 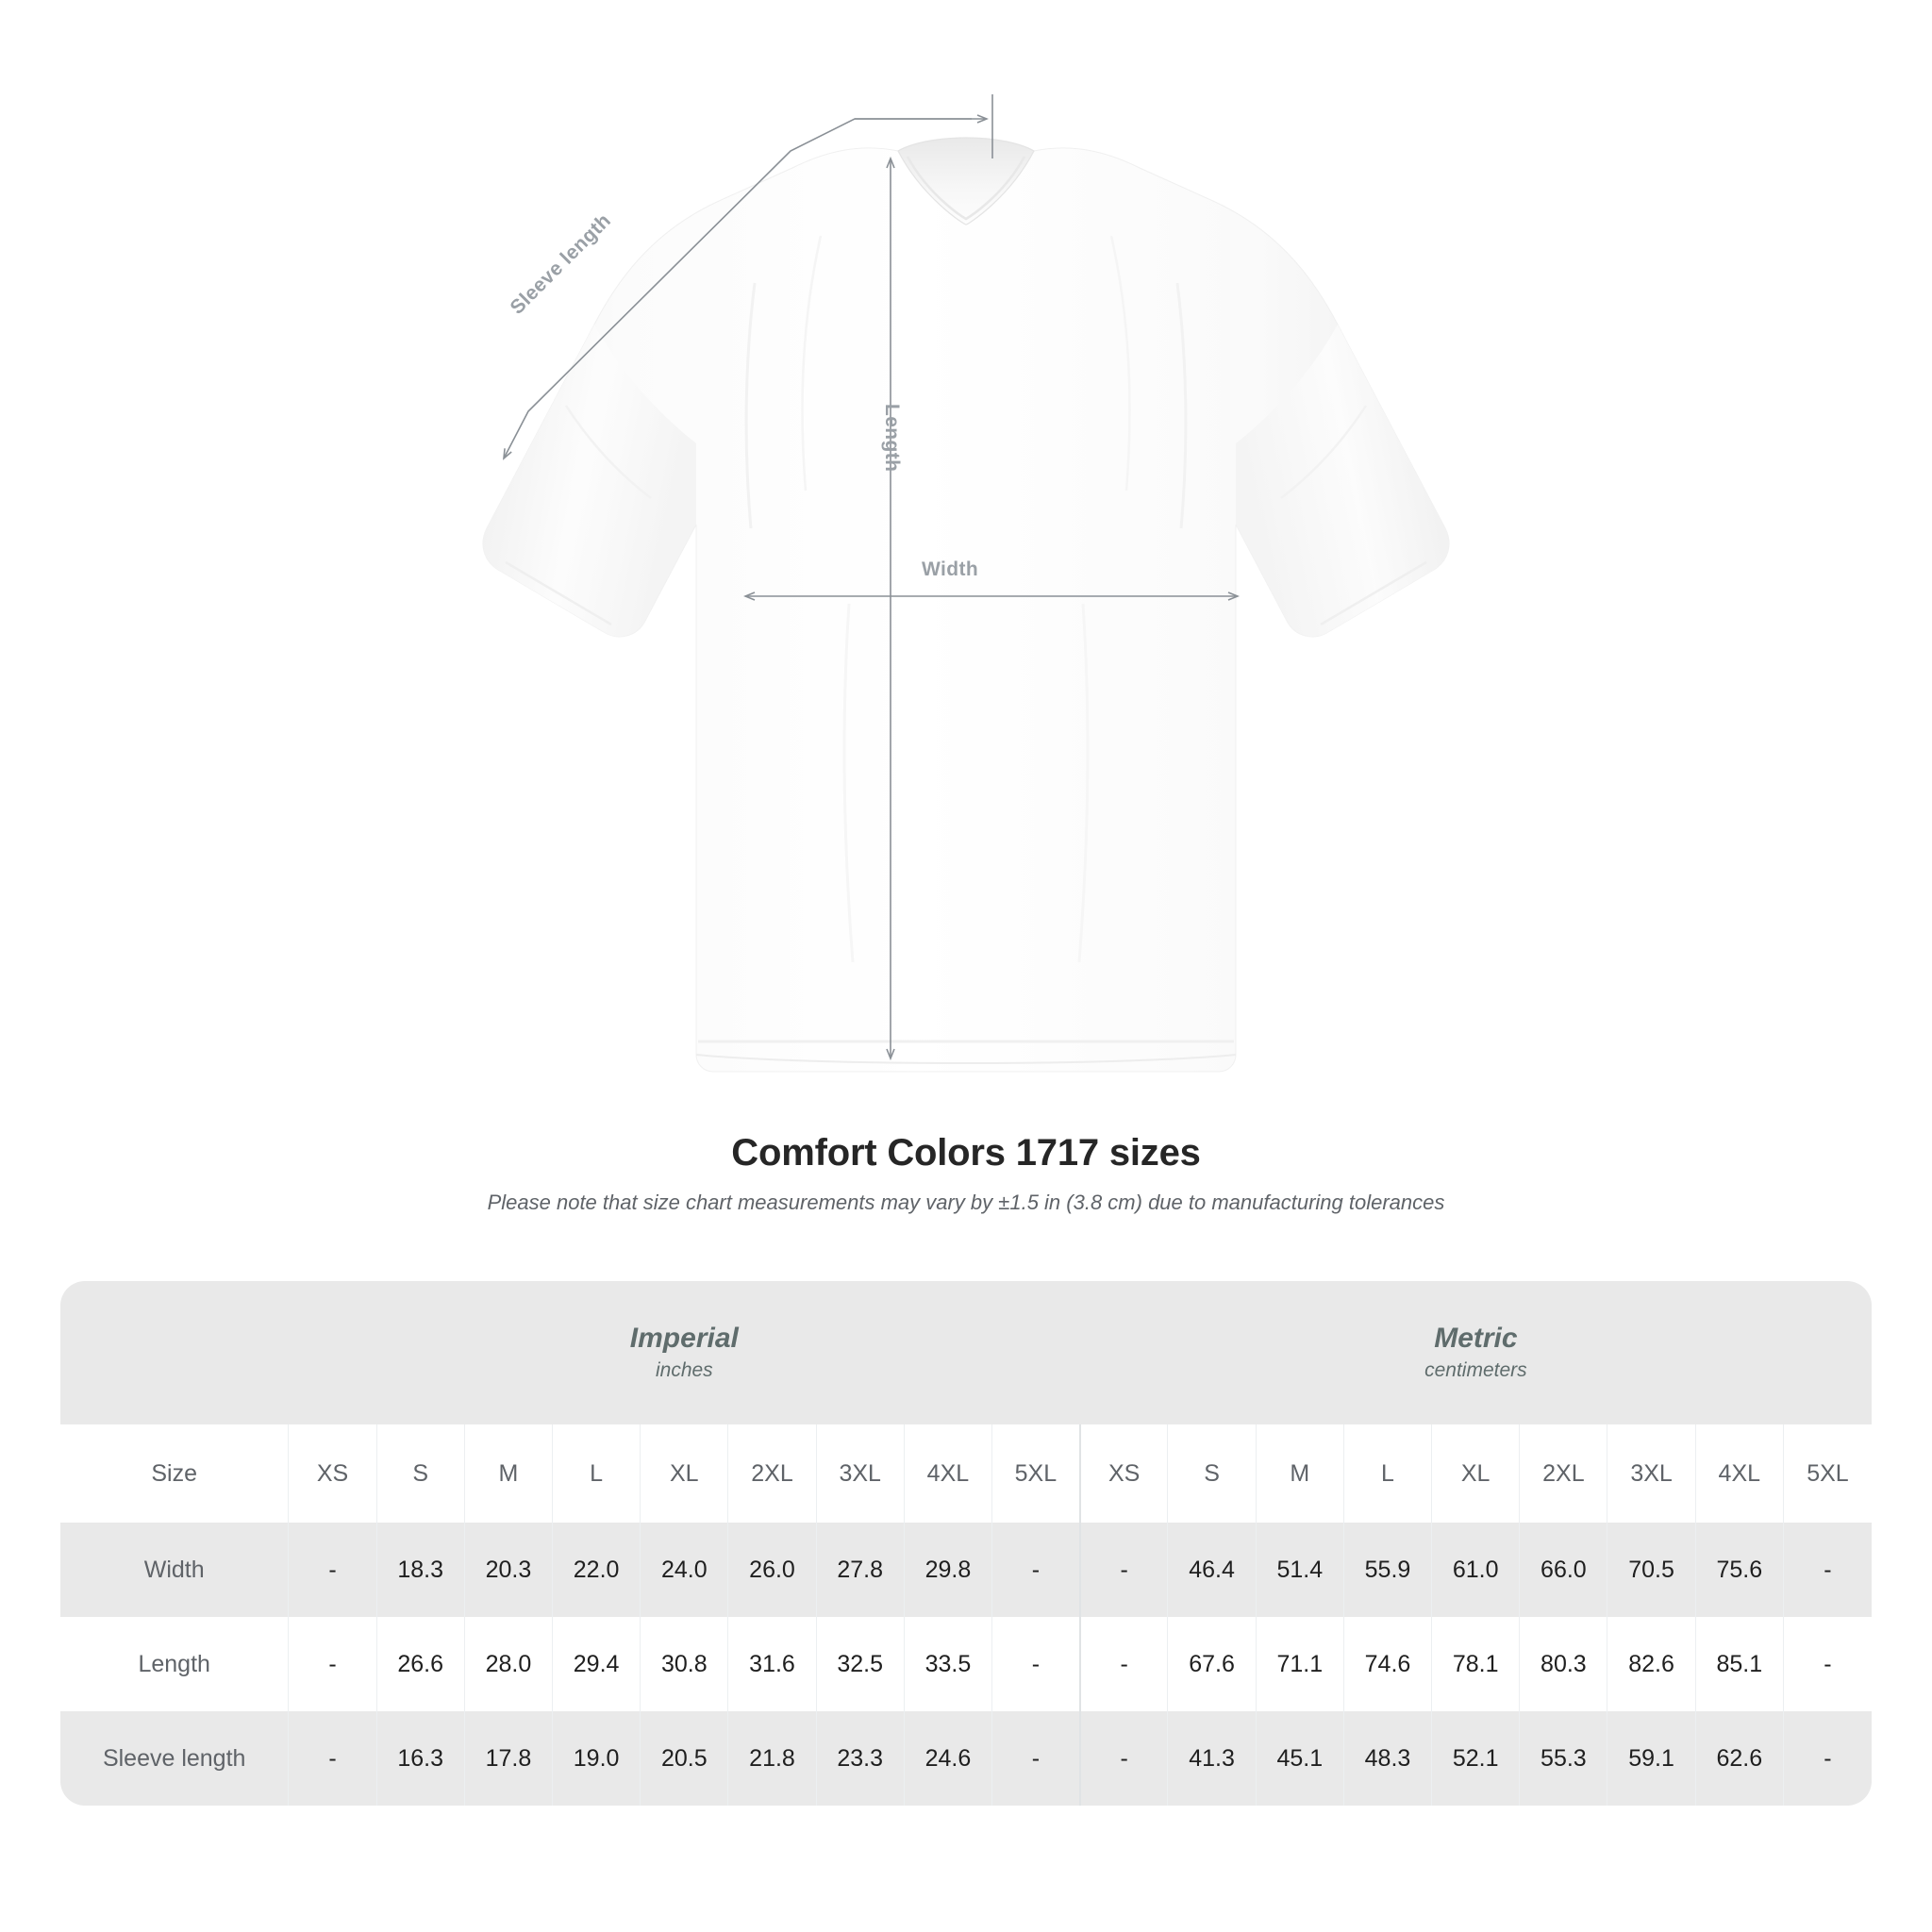 What do you see at coordinates (596, 1473) in the screenshot?
I see `header-imperial-l: L` at bounding box center [596, 1473].